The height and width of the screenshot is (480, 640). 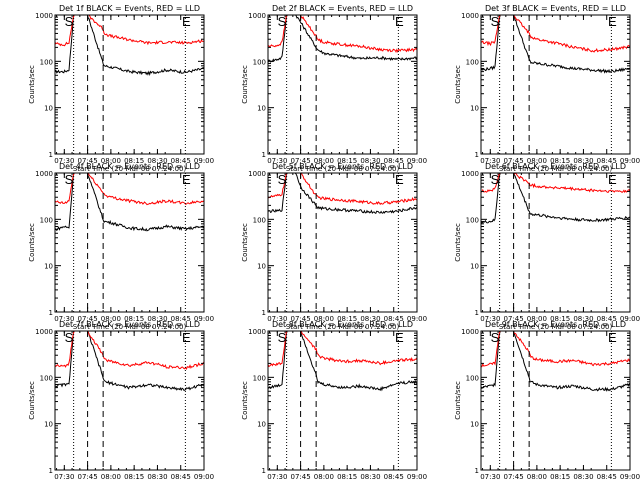 What do you see at coordinates (342, 8) in the screenshot?
I see `chart-title: Det 2f BLACK = Events, RED = LLD` at bounding box center [342, 8].